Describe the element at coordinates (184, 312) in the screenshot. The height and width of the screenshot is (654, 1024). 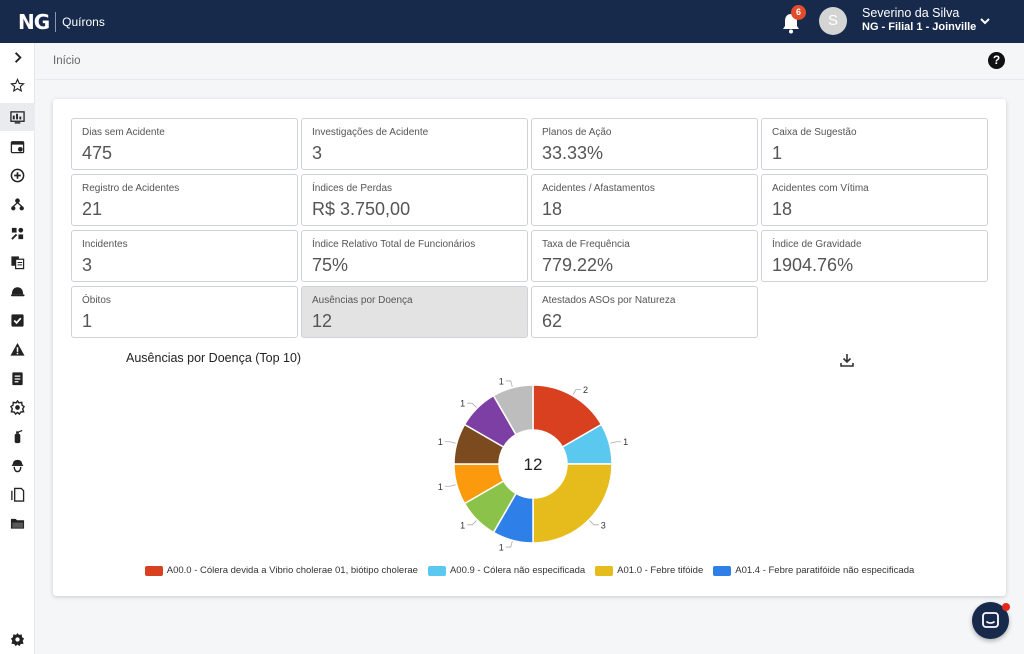
I see `kpi-obitos: Óbitos 1` at that location.